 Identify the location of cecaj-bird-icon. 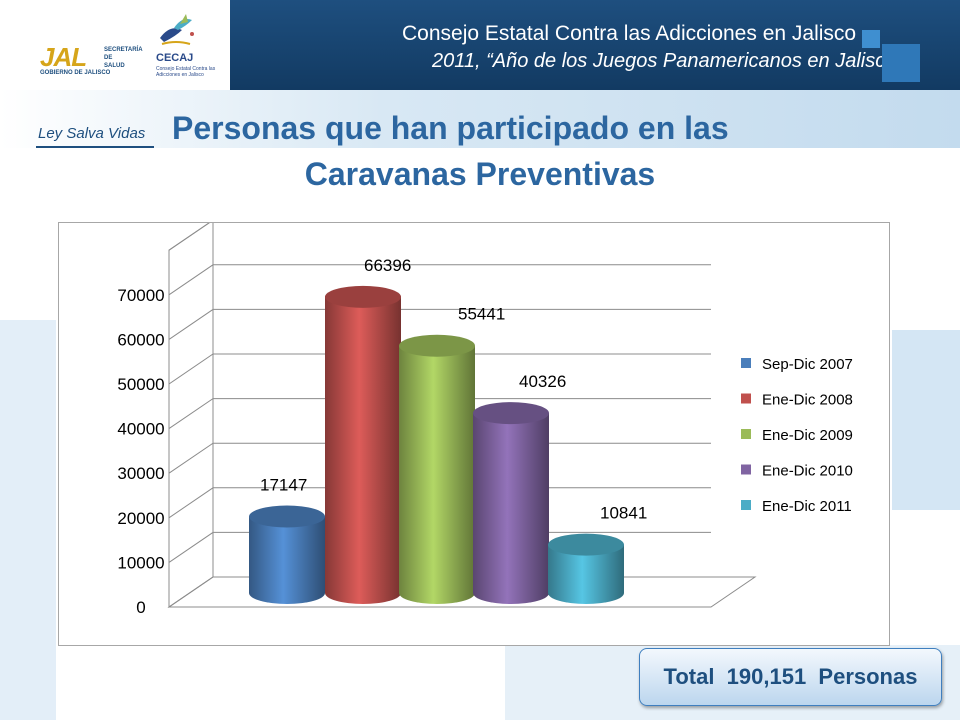
(177, 29).